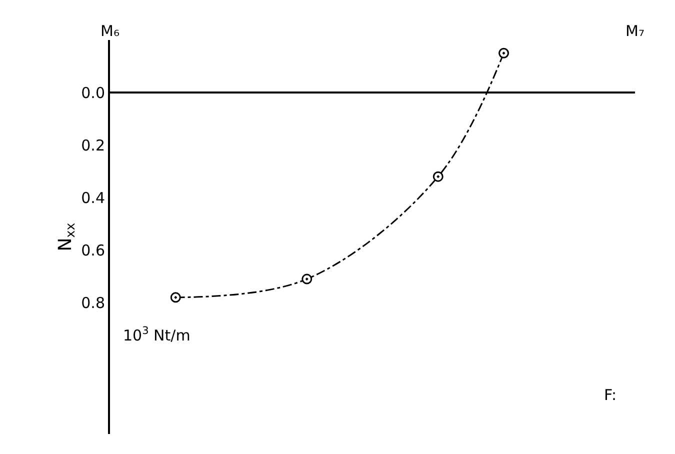 The height and width of the screenshot is (454, 675). Describe the element at coordinates (110, 31) in the screenshot. I see `x-tick-label: M₆` at that location.